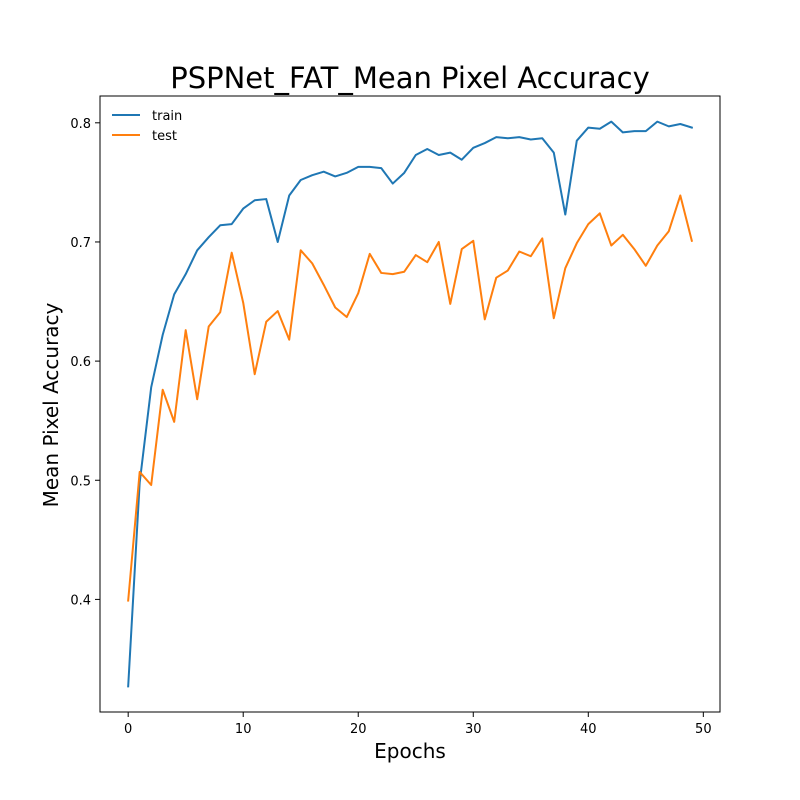 The width and height of the screenshot is (800, 800). Describe the element at coordinates (167, 116) in the screenshot. I see `legend-label-train: train` at that location.